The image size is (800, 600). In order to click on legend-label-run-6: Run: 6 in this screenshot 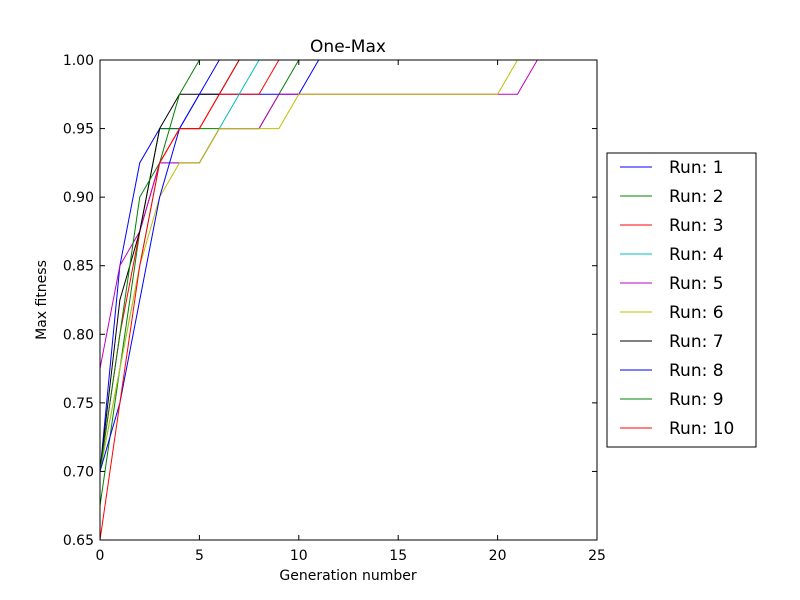, I will do `click(696, 313)`.